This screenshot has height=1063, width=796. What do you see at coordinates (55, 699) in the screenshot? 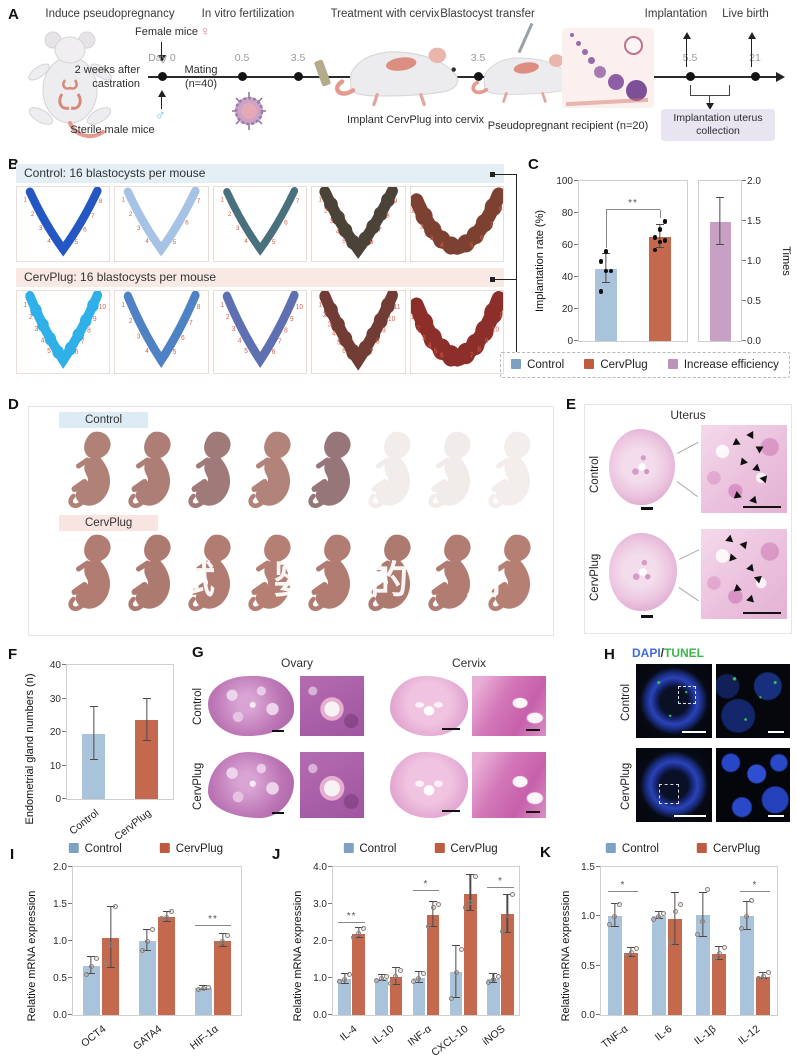
I see `y-tick-label: 30` at bounding box center [55, 699].